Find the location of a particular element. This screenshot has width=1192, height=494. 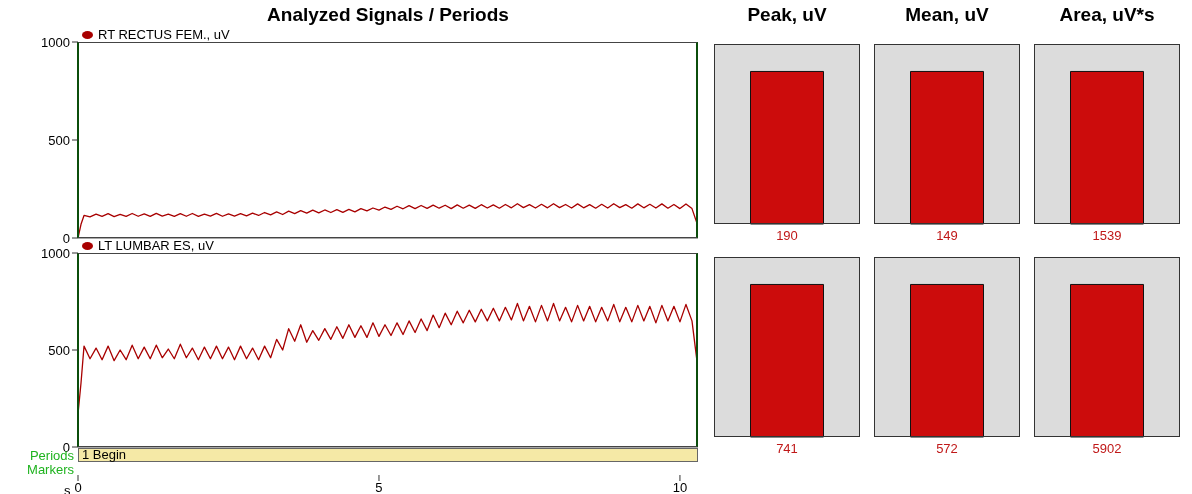

x-tick-label: 5 is located at coordinates (379, 487).